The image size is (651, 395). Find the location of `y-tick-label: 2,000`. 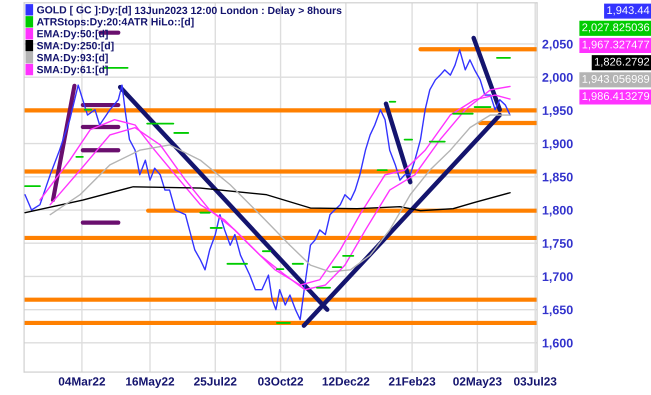

y-tick-label: 2,000 is located at coordinates (557, 78).